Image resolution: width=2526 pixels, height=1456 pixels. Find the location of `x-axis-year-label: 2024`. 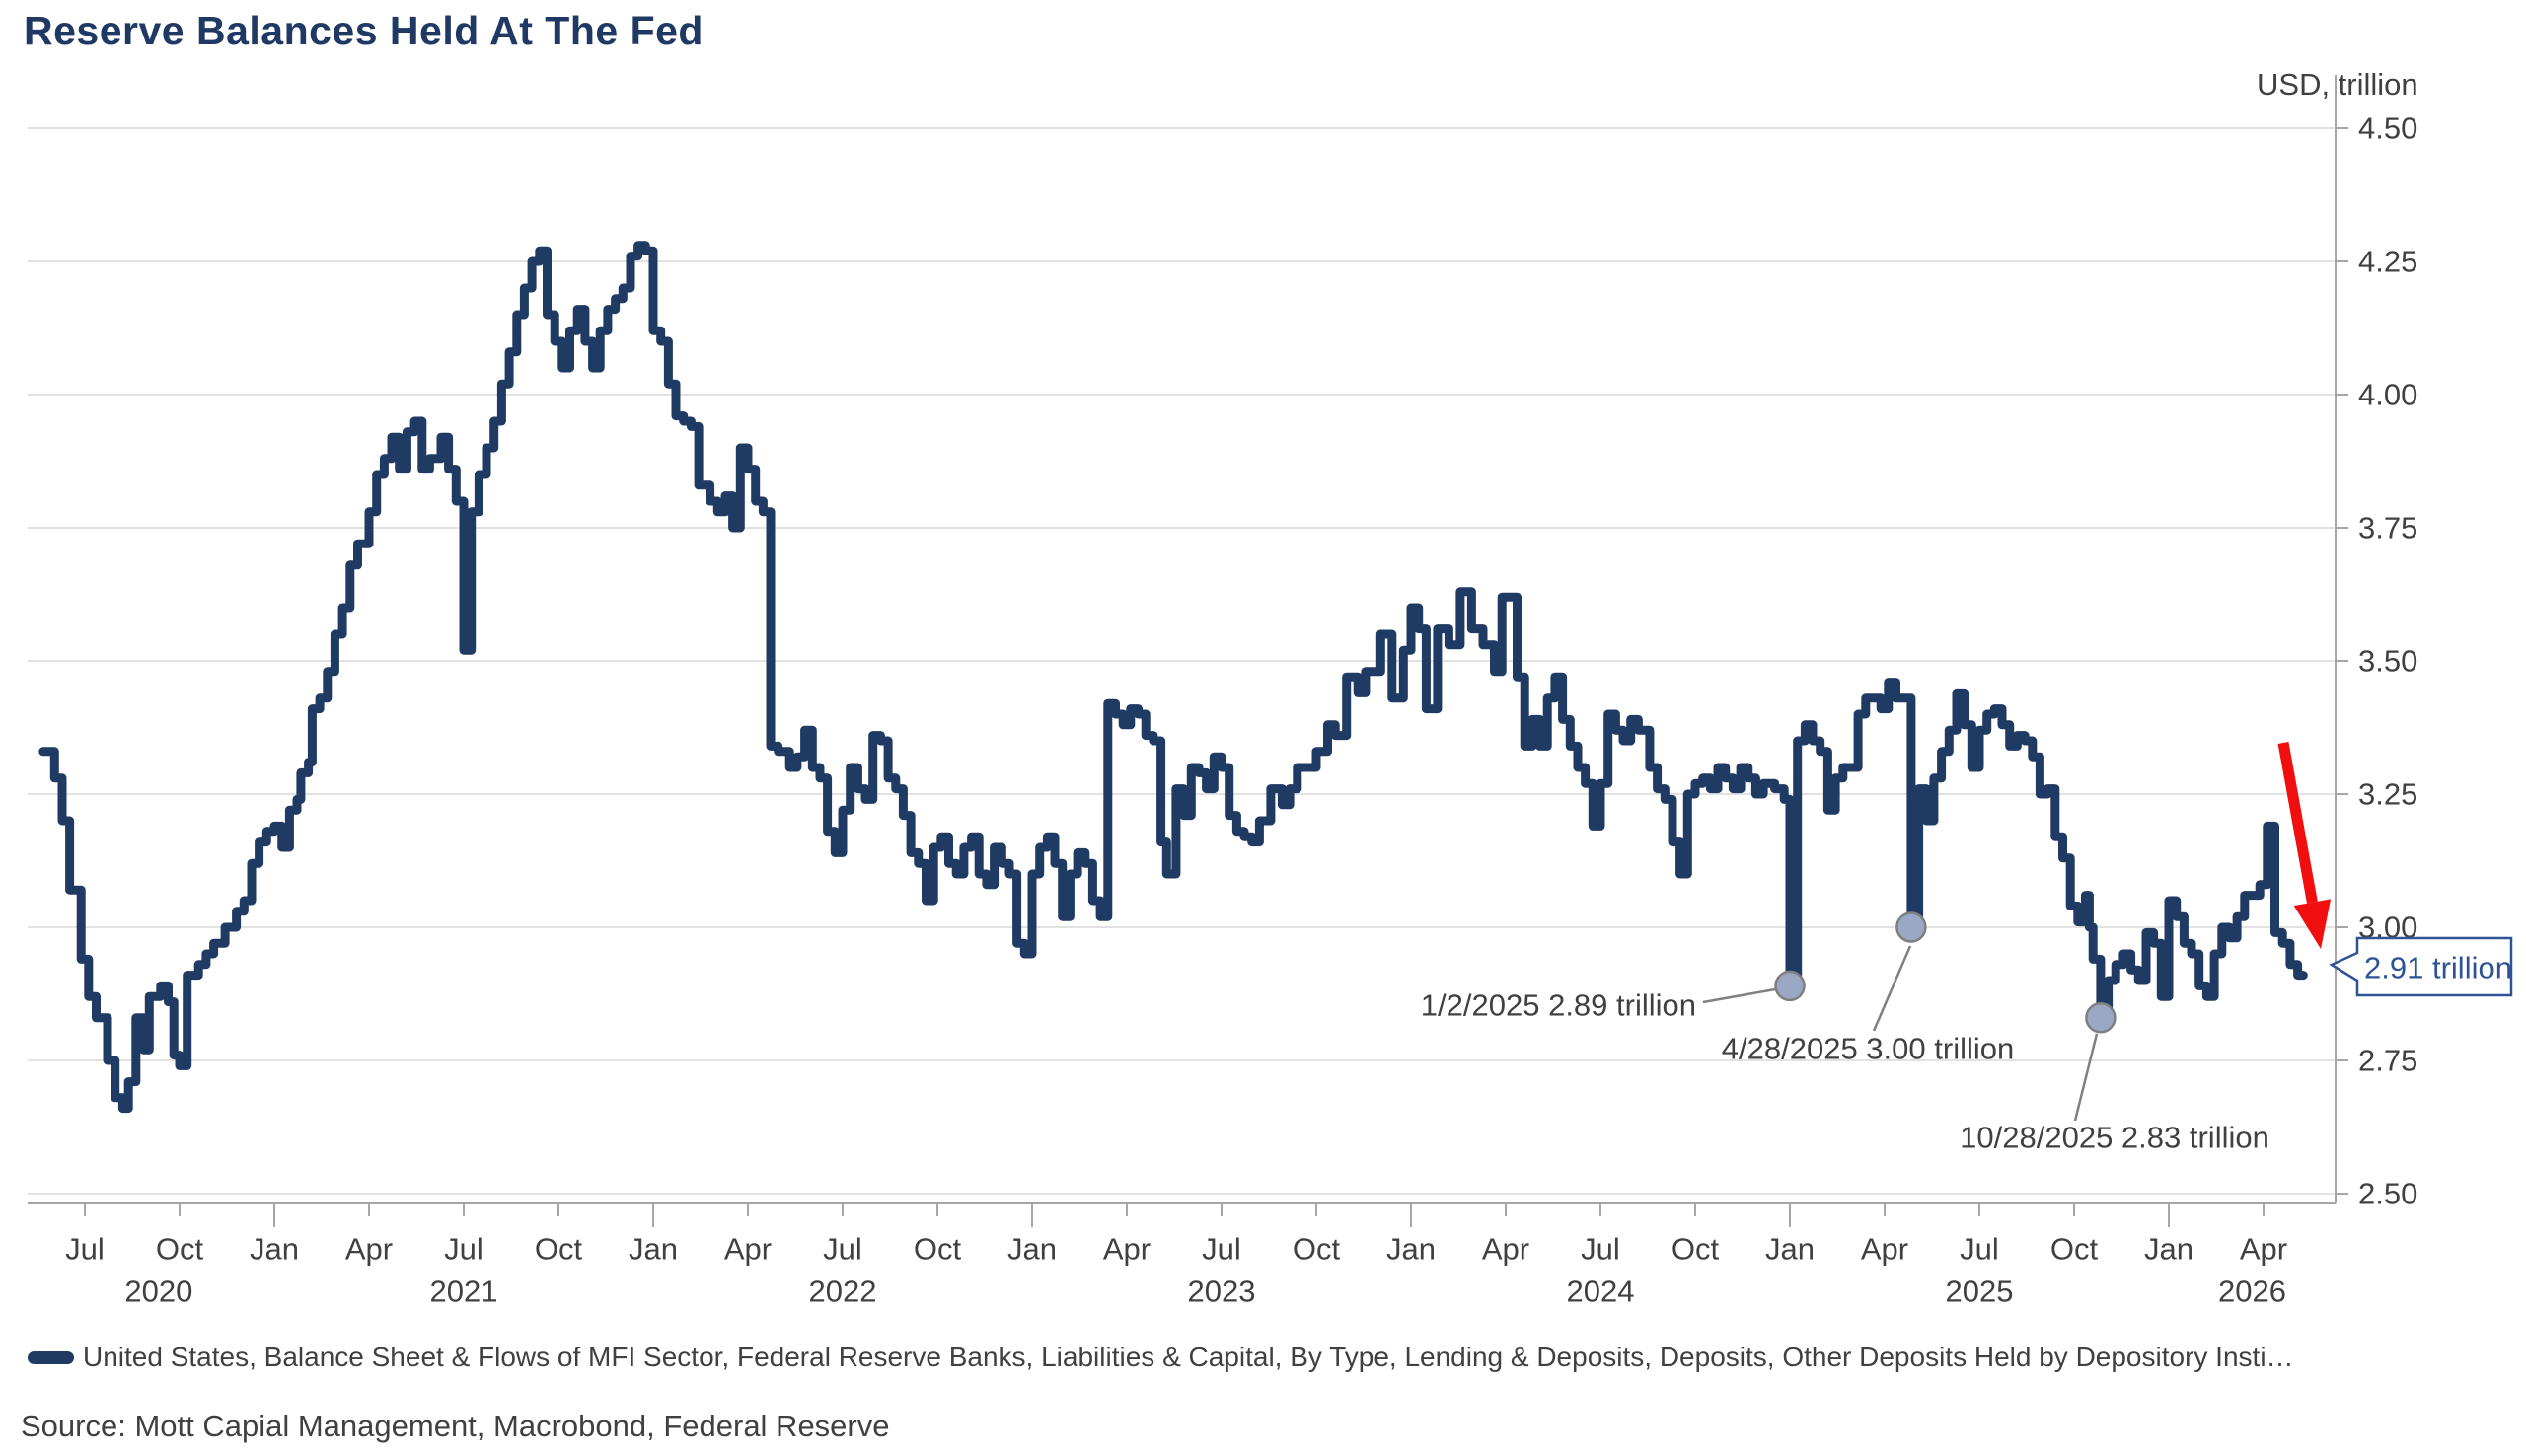

x-axis-year-label: 2024 is located at coordinates (1601, 1291).